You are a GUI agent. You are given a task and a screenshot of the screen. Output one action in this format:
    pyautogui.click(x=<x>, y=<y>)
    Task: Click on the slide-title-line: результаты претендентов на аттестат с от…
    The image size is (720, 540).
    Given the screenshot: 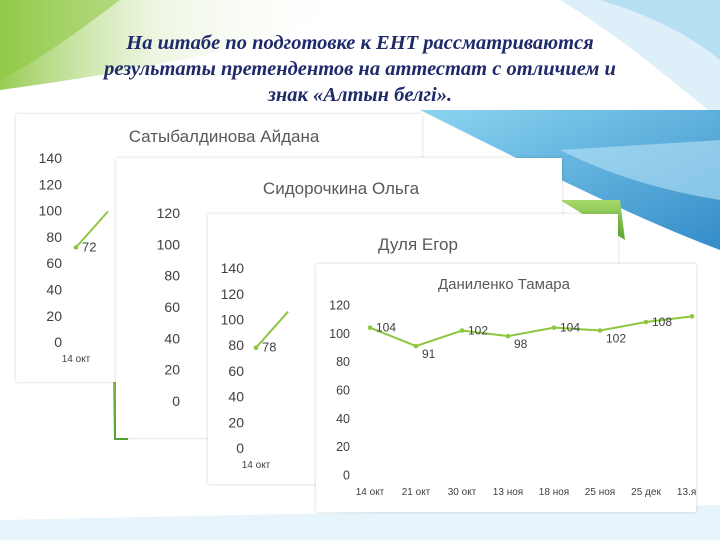 What is the action you would take?
    pyautogui.click(x=360, y=69)
    